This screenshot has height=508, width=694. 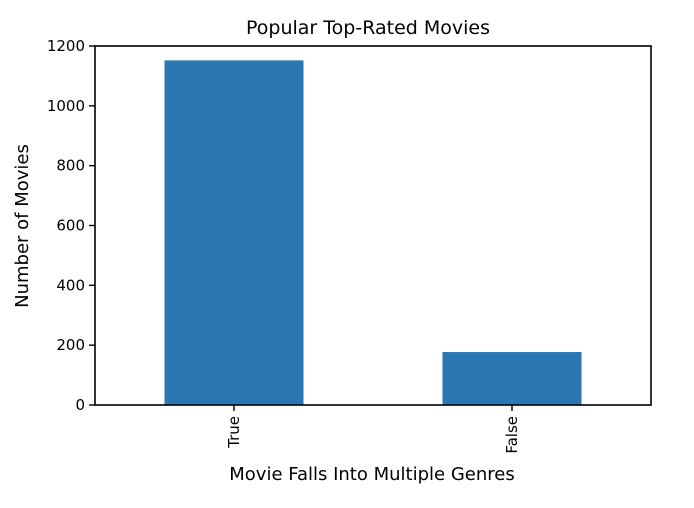 What do you see at coordinates (373, 429) in the screenshot?
I see `x-axis-ticks: True False` at bounding box center [373, 429].